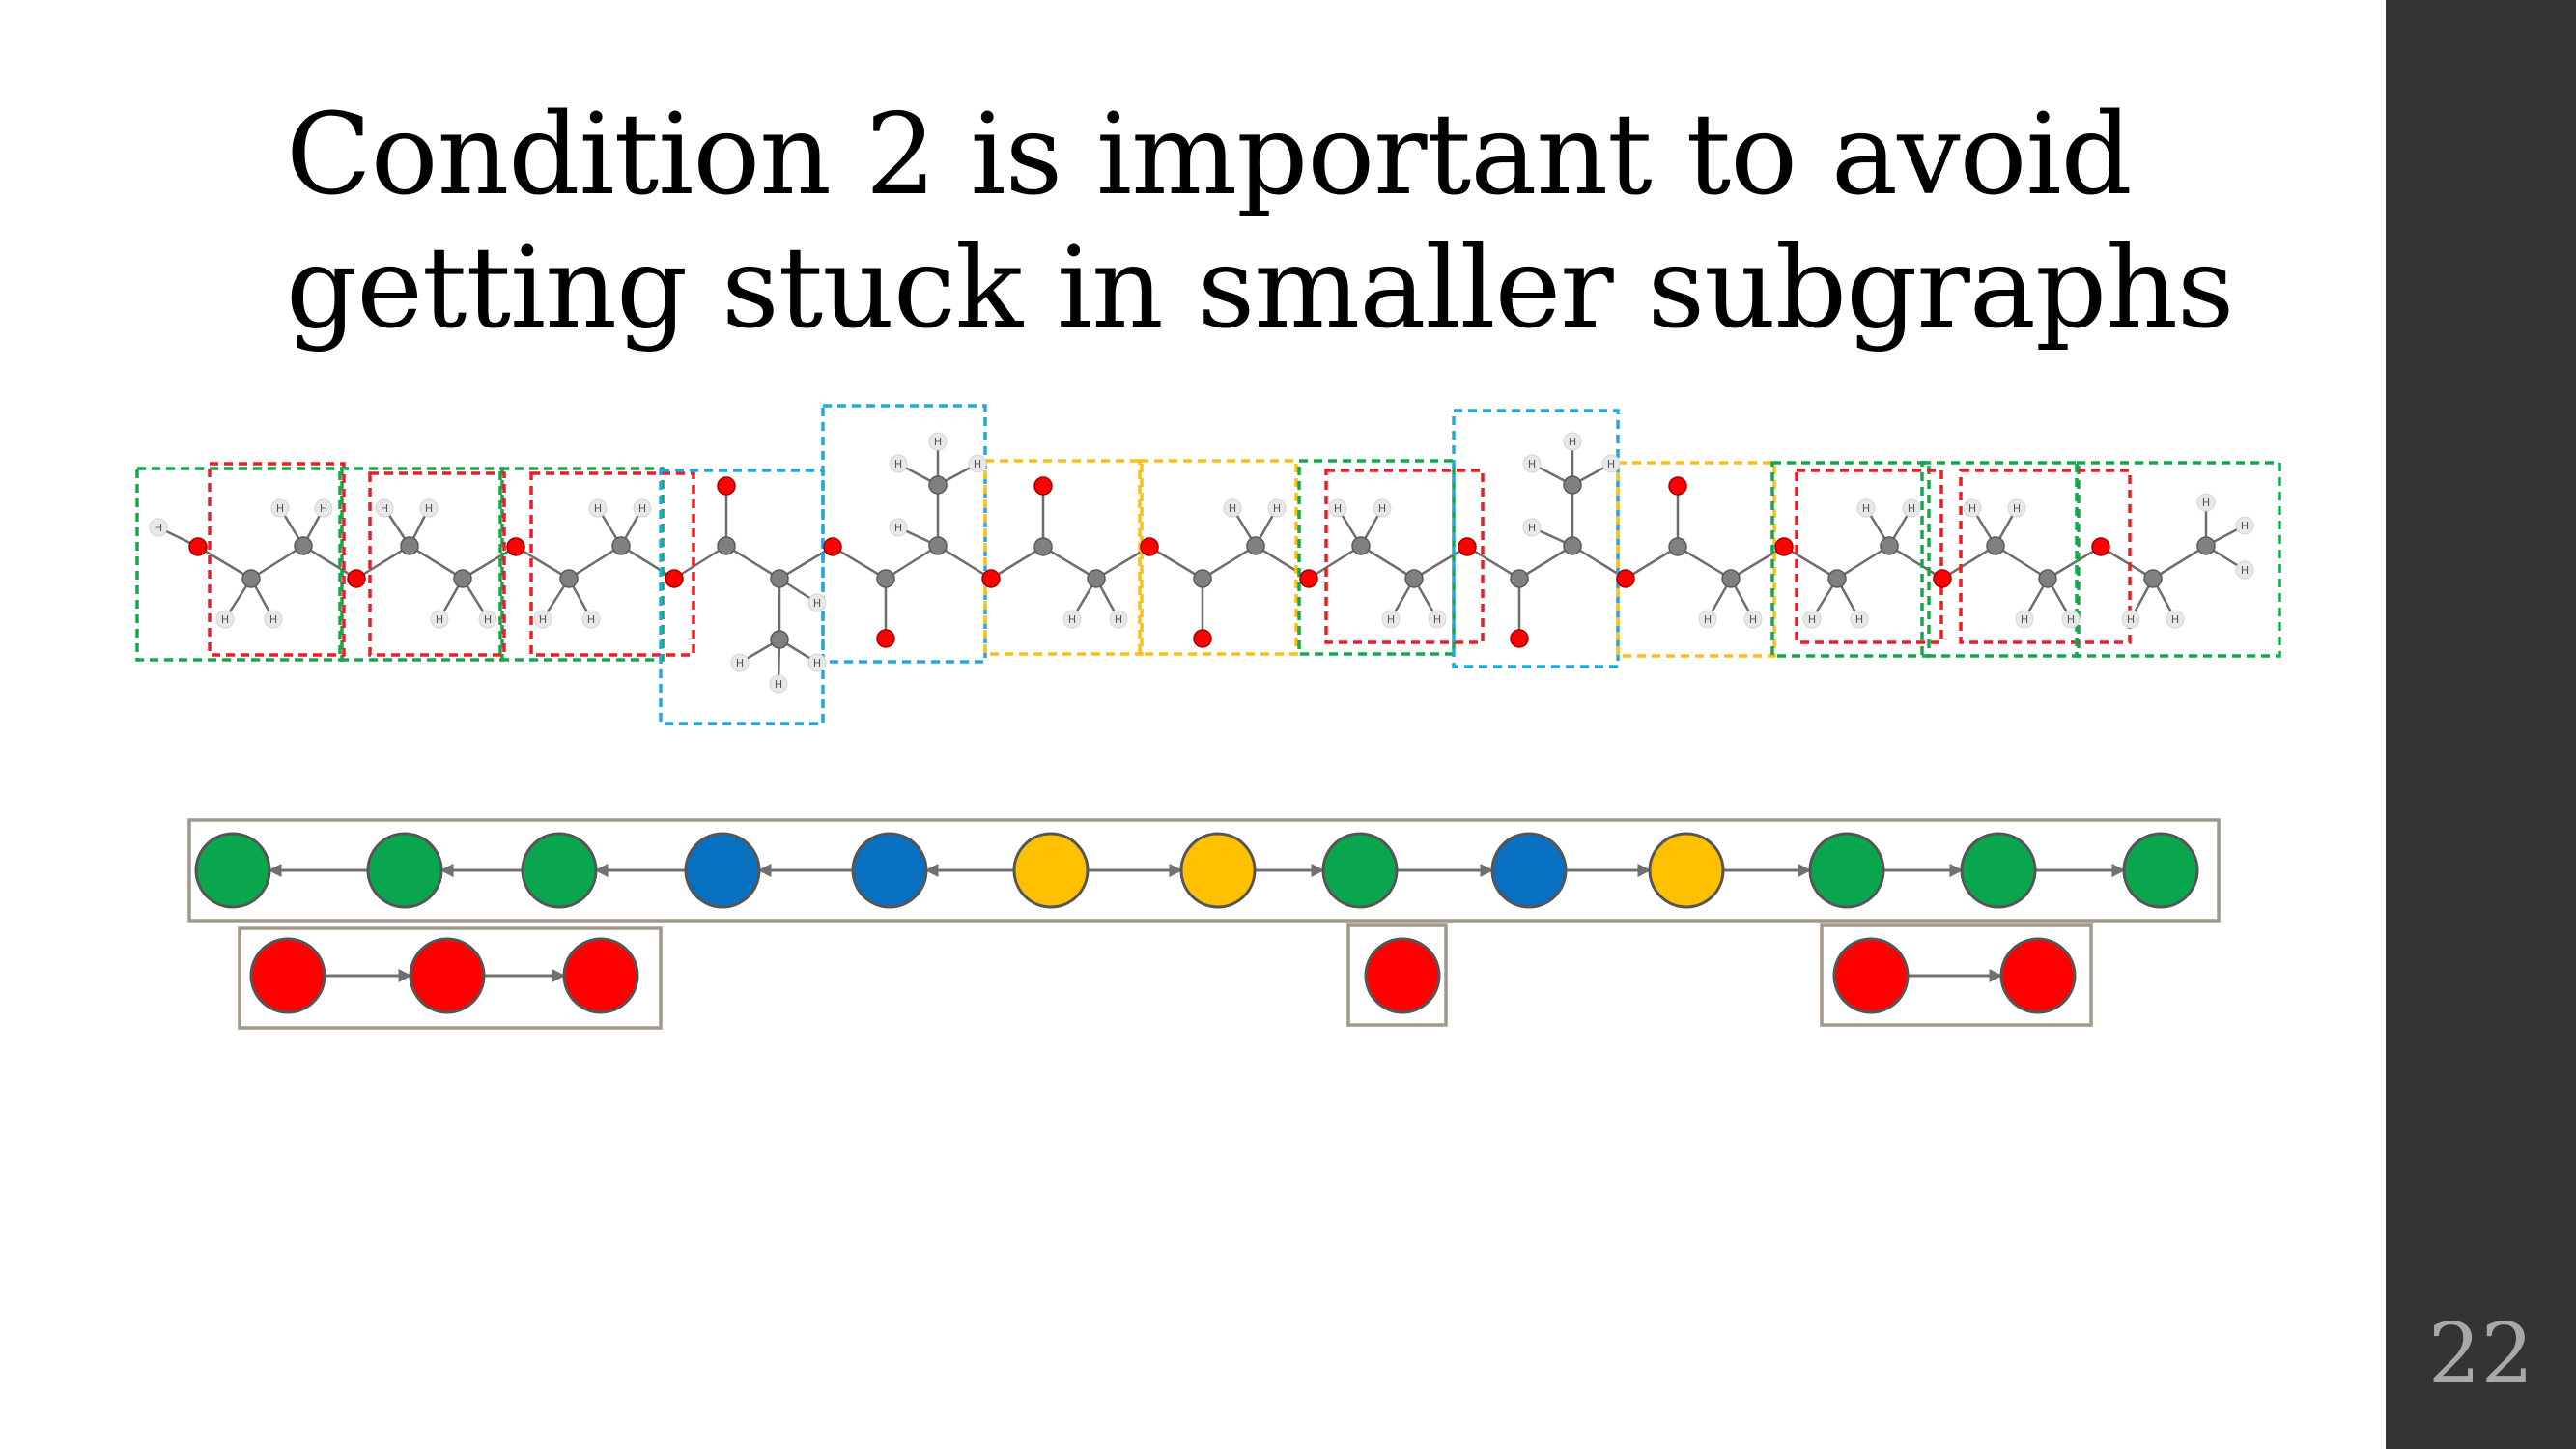 This screenshot has height=1449, width=2576. Describe the element at coordinates (1204, 924) in the screenshot. I see `fragment-graph` at that location.